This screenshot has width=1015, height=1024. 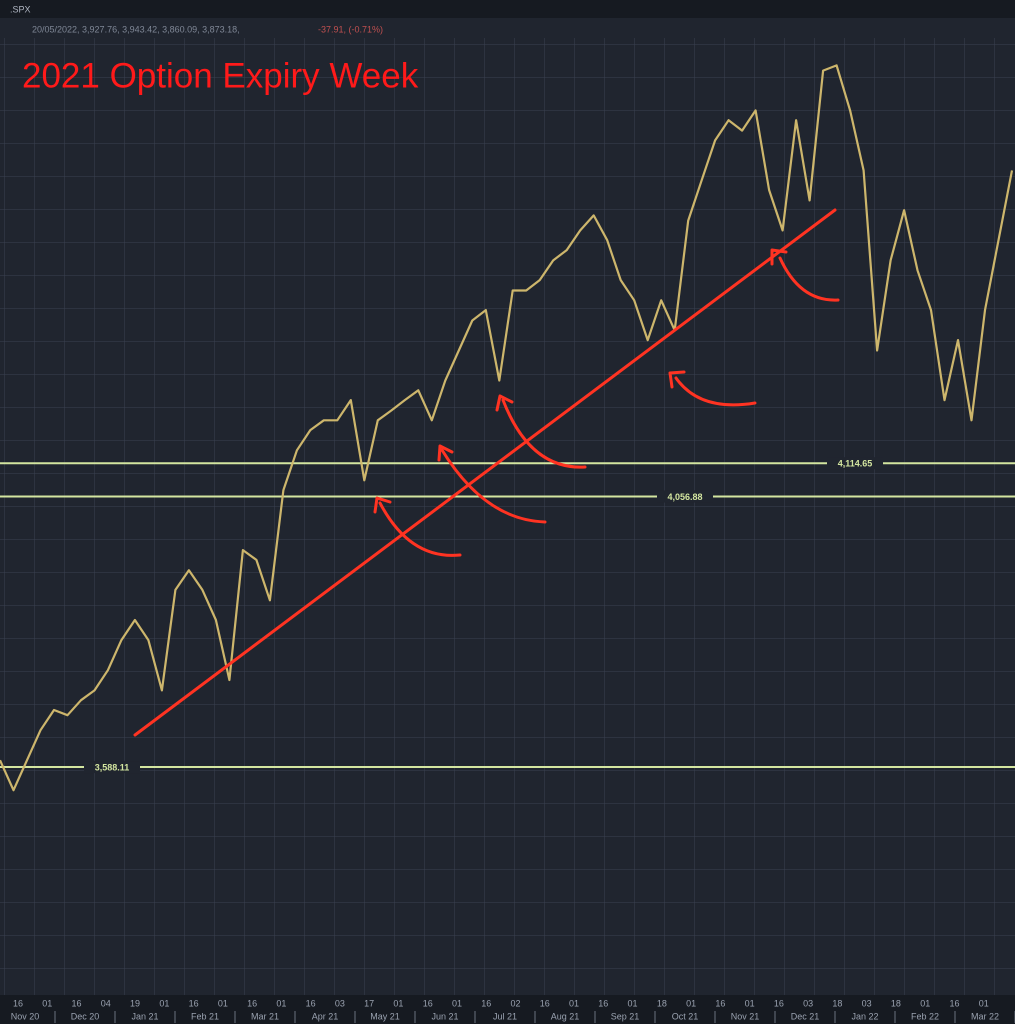 I want to click on month-label: Jan 22, so click(x=864, y=1016).